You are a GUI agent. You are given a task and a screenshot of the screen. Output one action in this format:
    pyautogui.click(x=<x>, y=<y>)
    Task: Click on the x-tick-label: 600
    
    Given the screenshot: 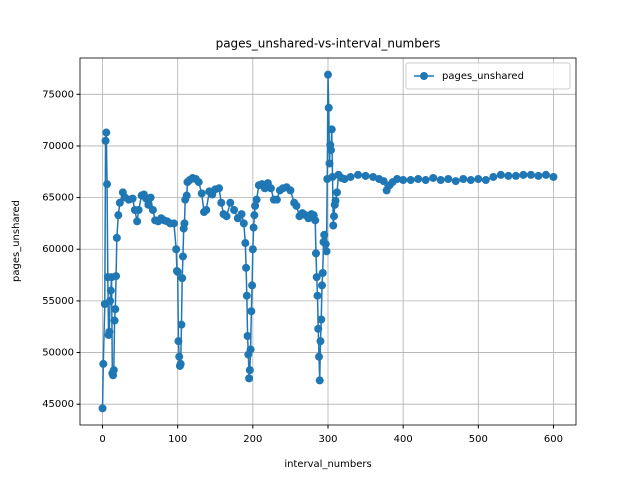 What is the action you would take?
    pyautogui.click(x=553, y=439)
    